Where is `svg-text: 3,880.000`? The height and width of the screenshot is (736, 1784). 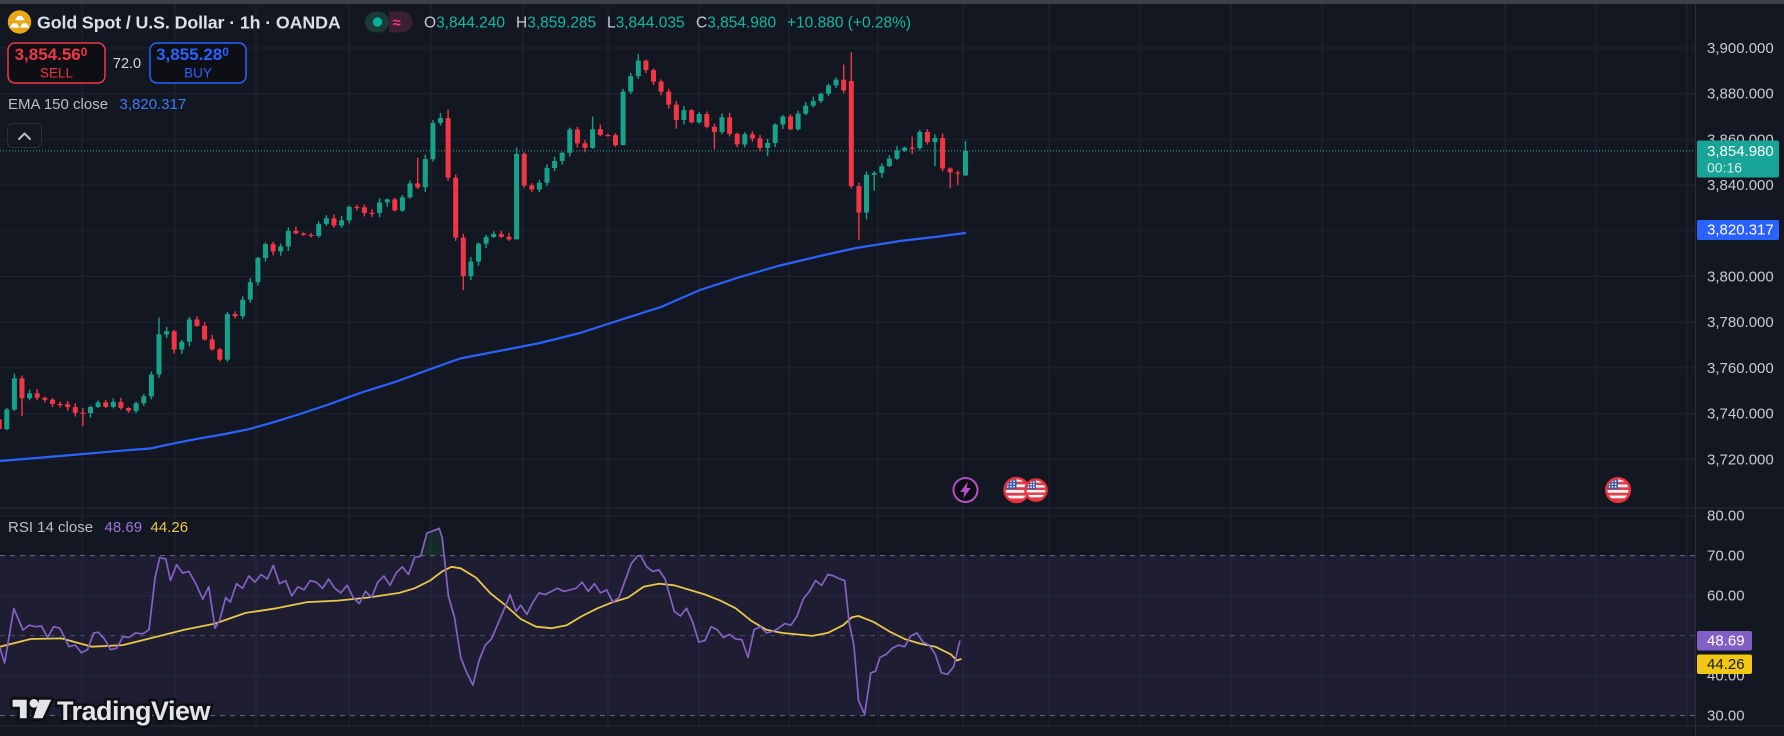 svg-text: 3,880.000 is located at coordinates (1740, 94).